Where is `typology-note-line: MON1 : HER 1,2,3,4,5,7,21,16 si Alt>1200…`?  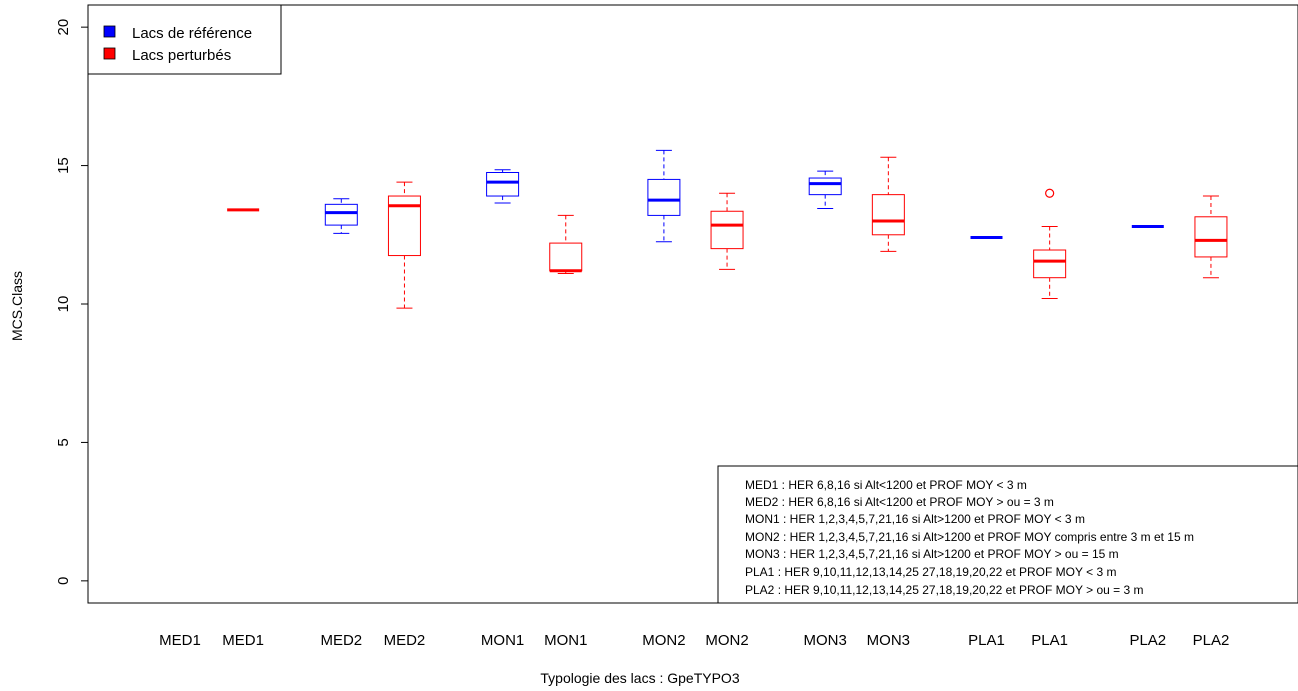
typology-note-line: MON1 : HER 1,2,3,4,5,7,21,16 si Alt>1200… is located at coordinates (915, 519).